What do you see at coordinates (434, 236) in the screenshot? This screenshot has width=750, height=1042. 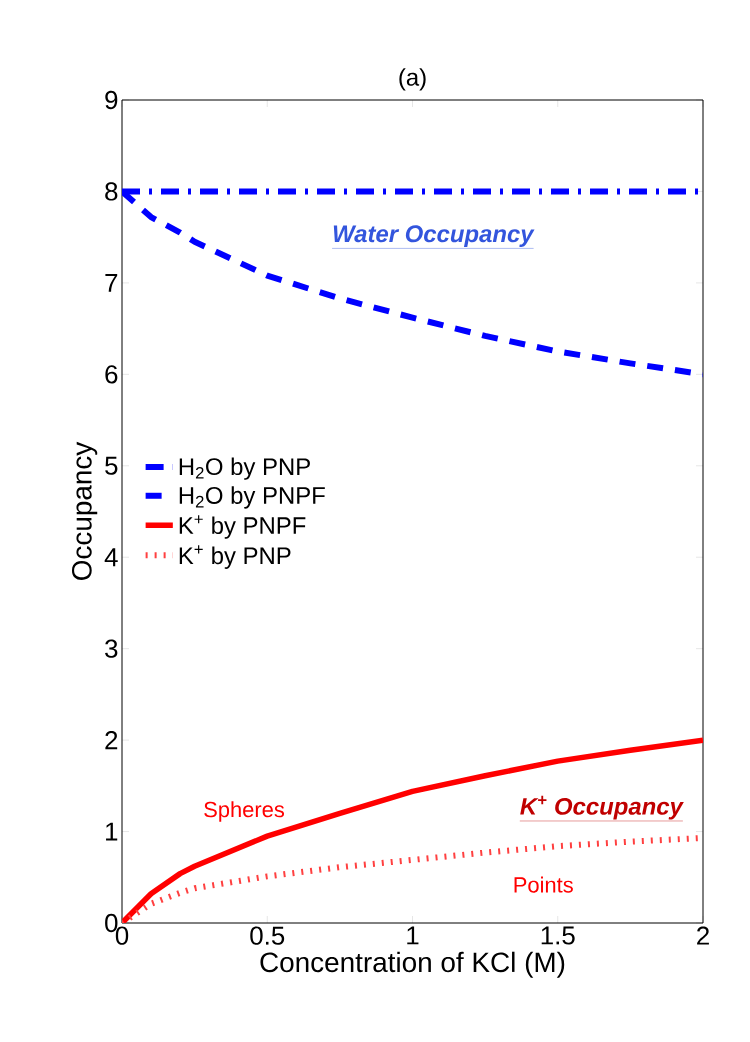 I see `annotation: Water Occupancy` at bounding box center [434, 236].